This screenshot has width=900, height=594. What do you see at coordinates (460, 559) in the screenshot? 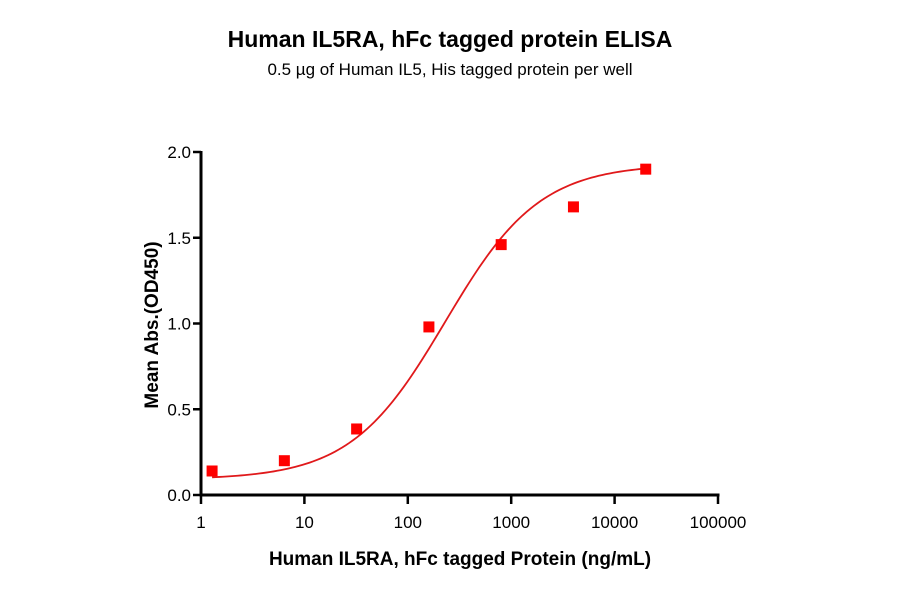
I see `x-axis-title: Human IL5RA, hFc tagged Protein (ng/mL)` at bounding box center [460, 559].